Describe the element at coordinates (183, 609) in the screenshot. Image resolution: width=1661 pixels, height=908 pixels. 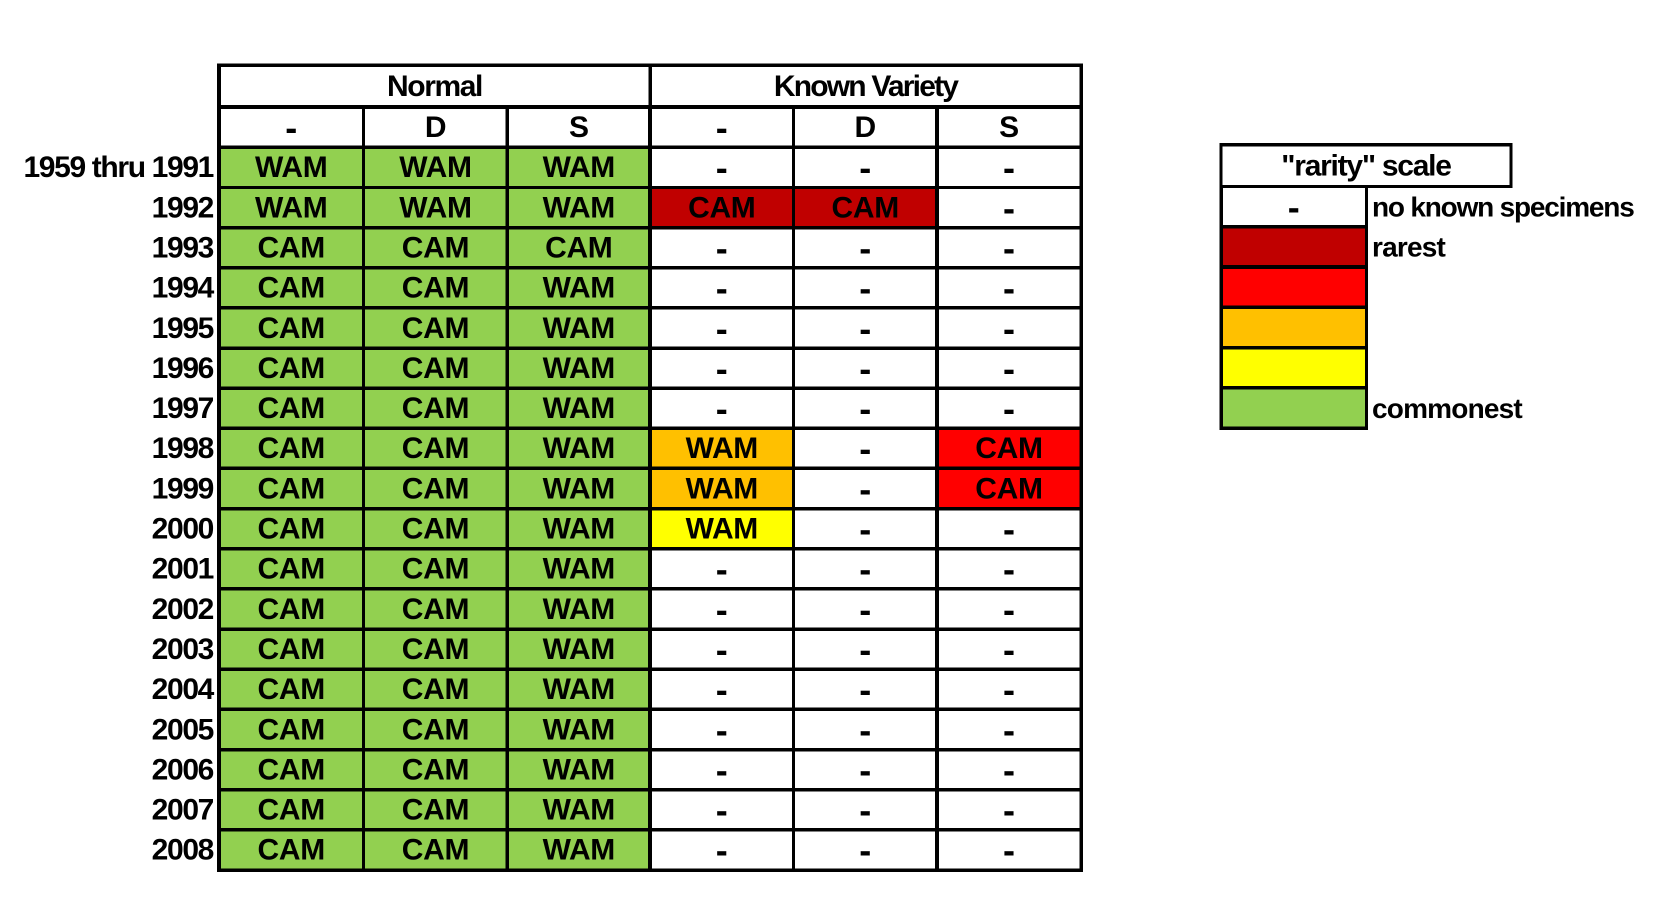
I see `svg-text: 2002` at that location.